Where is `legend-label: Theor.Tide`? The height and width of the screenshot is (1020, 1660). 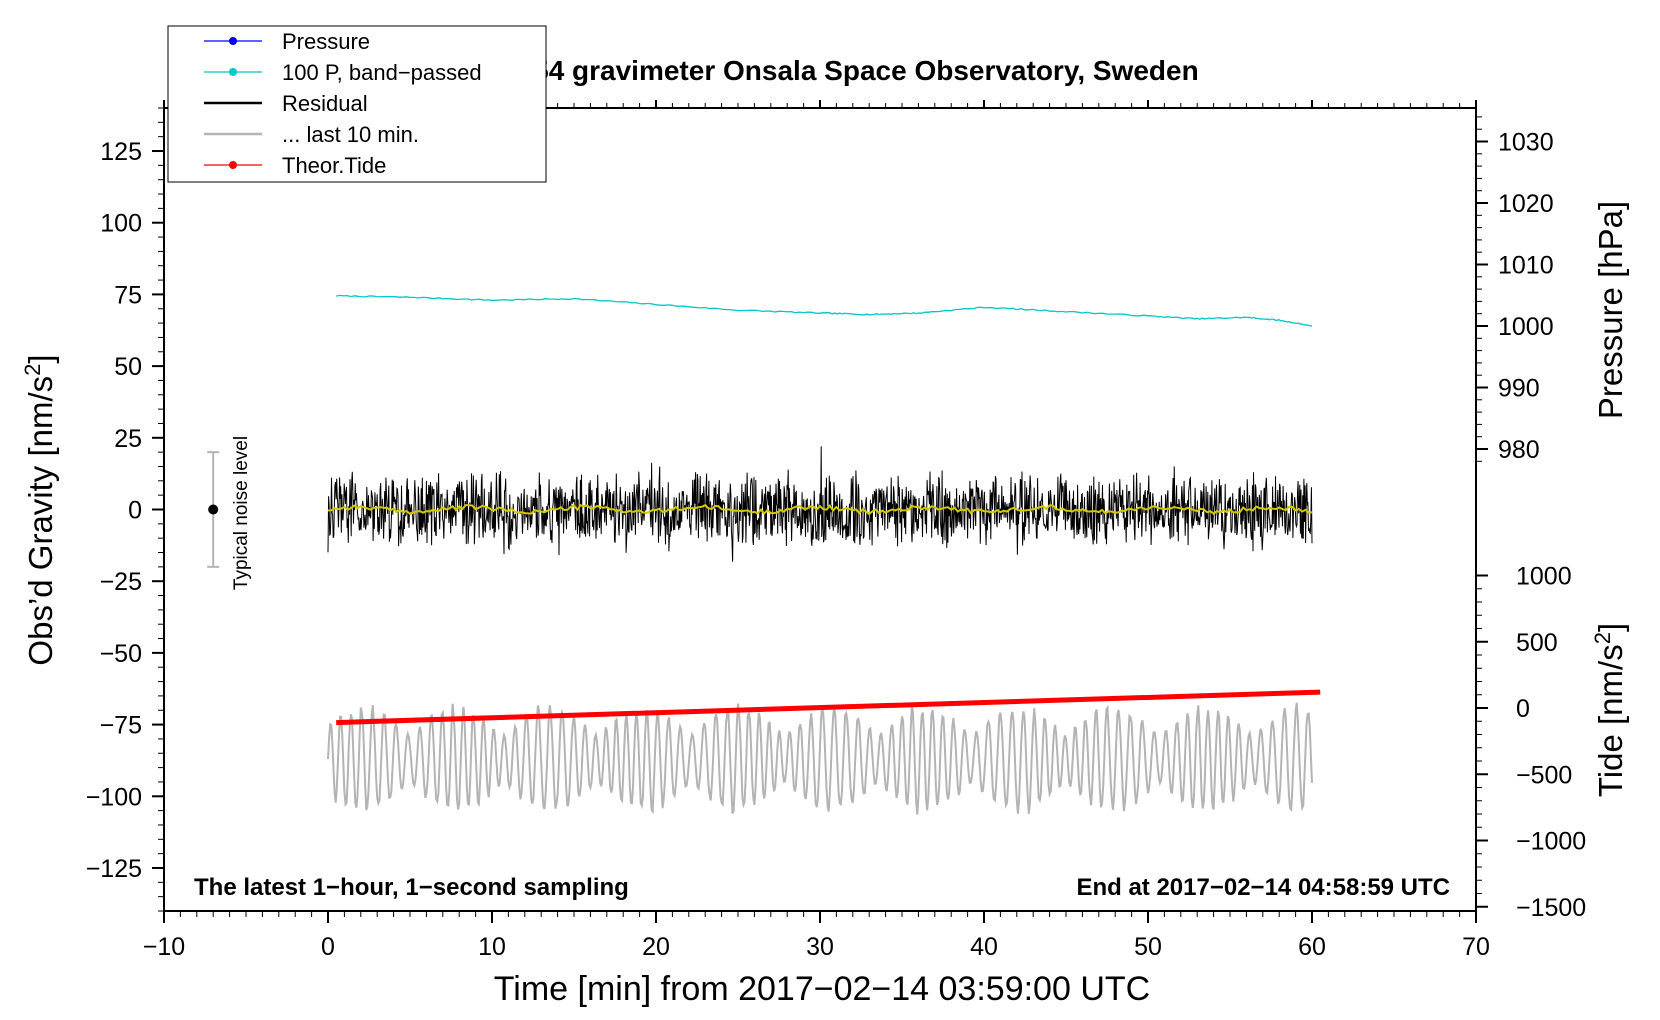
legend-label: Theor.Tide is located at coordinates (334, 165).